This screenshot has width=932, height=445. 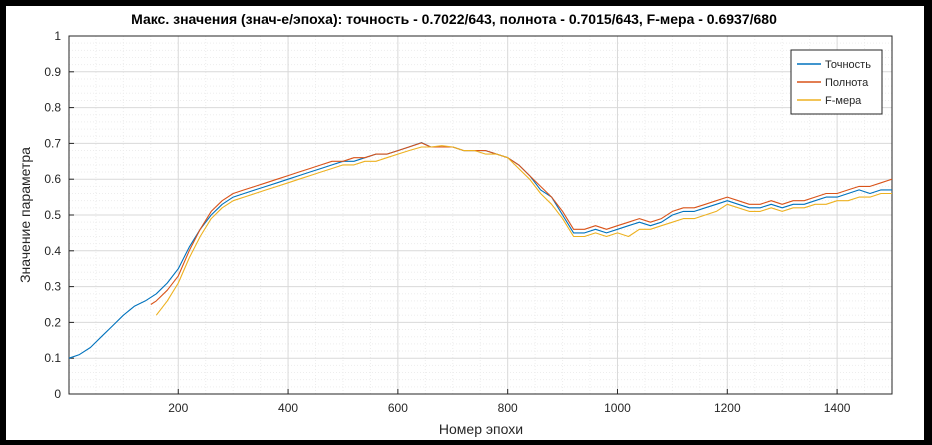 I want to click on legend: Точность Полнота F-мера, so click(x=836, y=82).